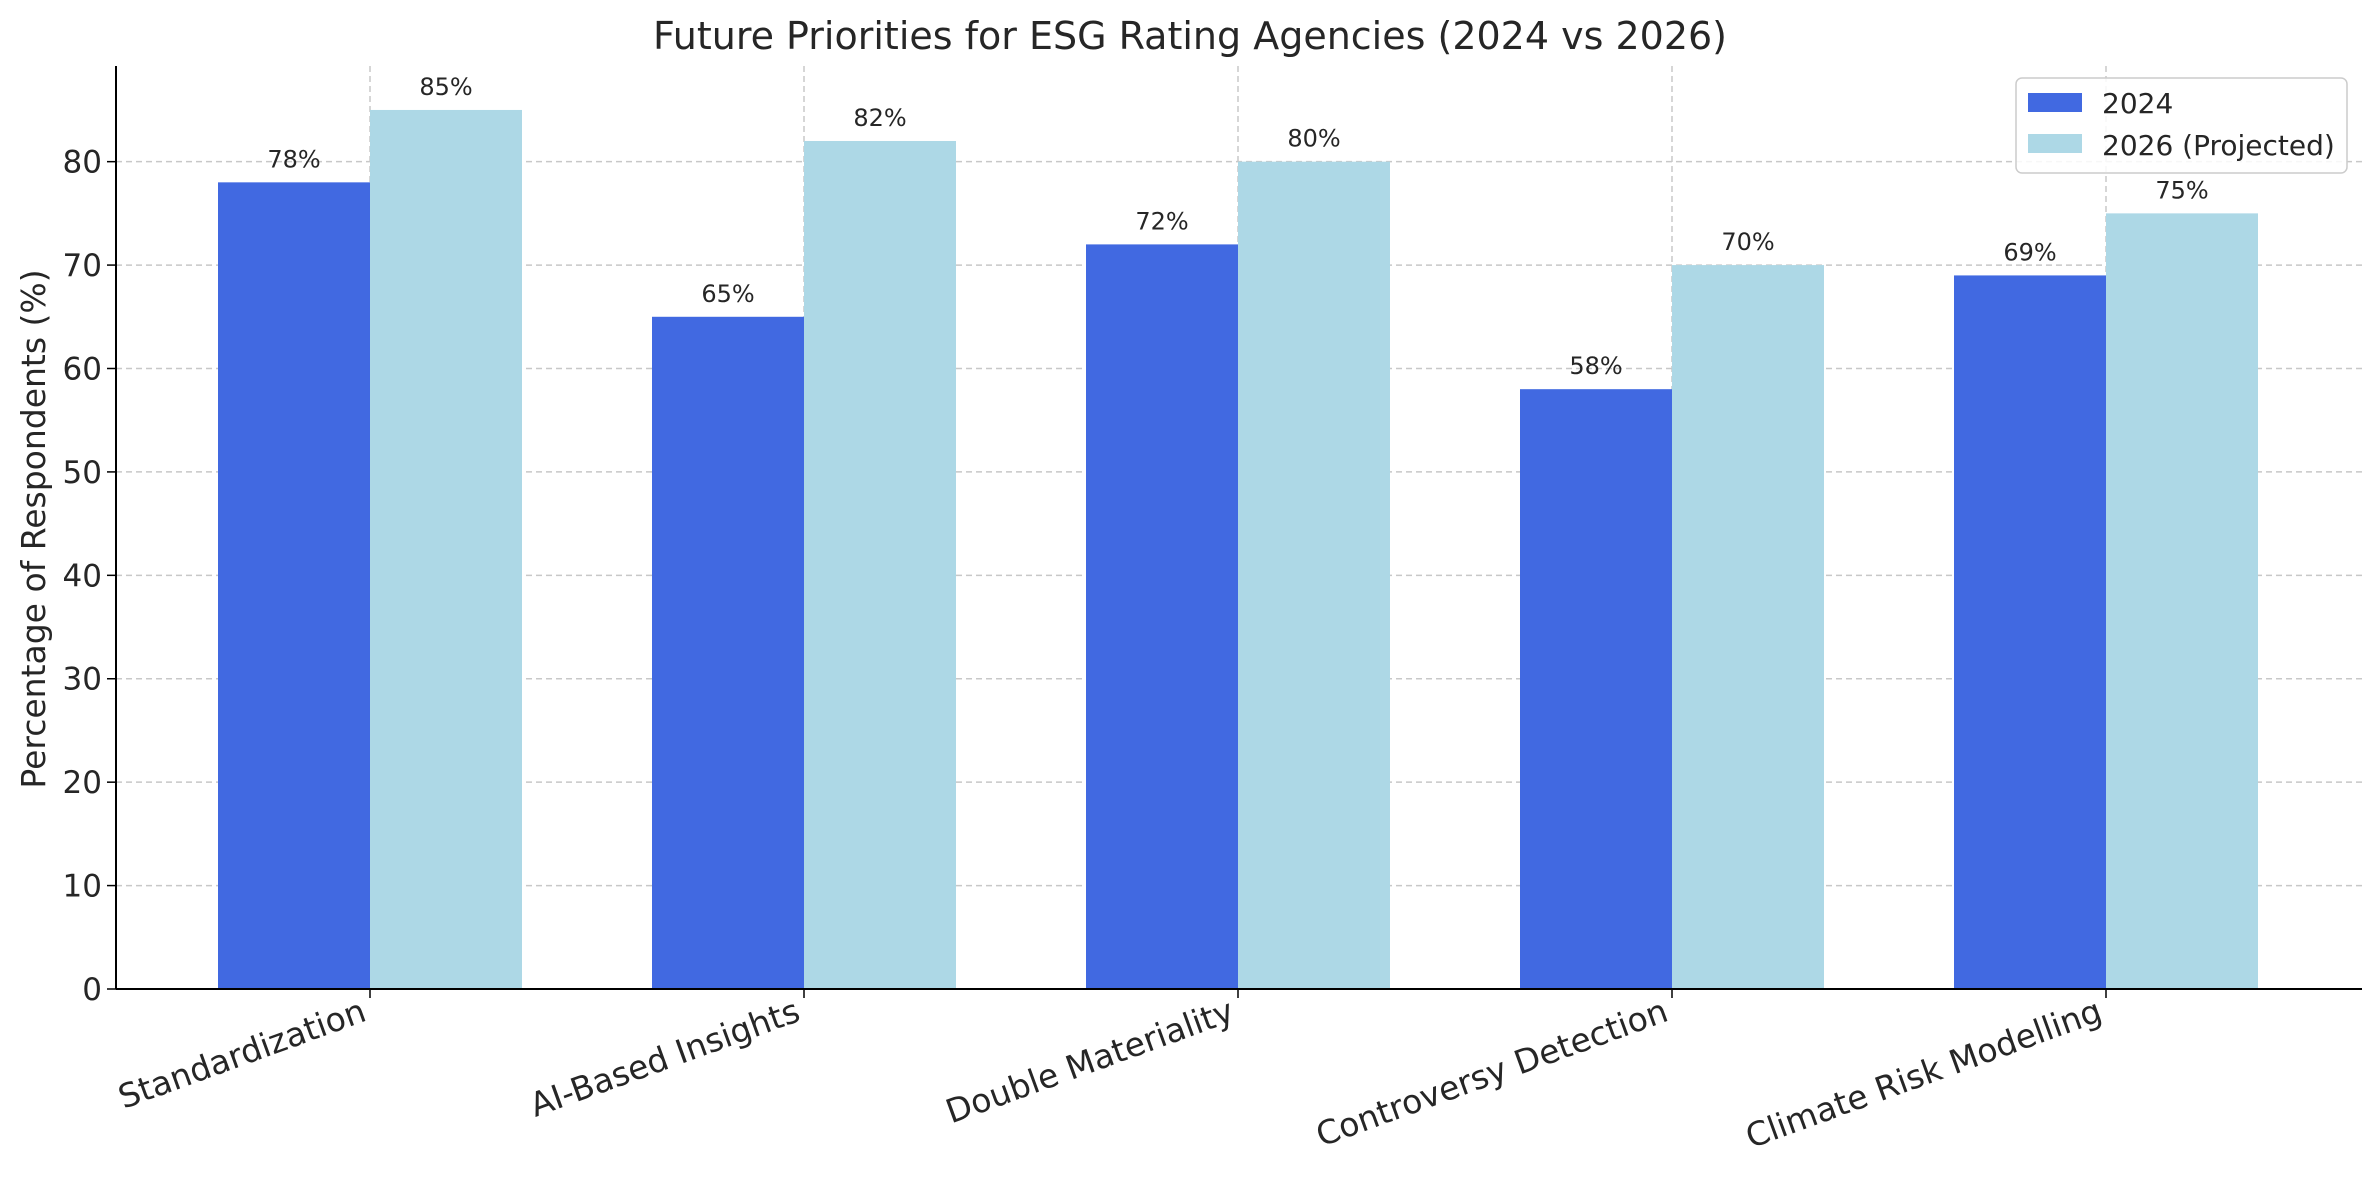  I want to click on y-tick-label-70: 70, so click(82, 266).